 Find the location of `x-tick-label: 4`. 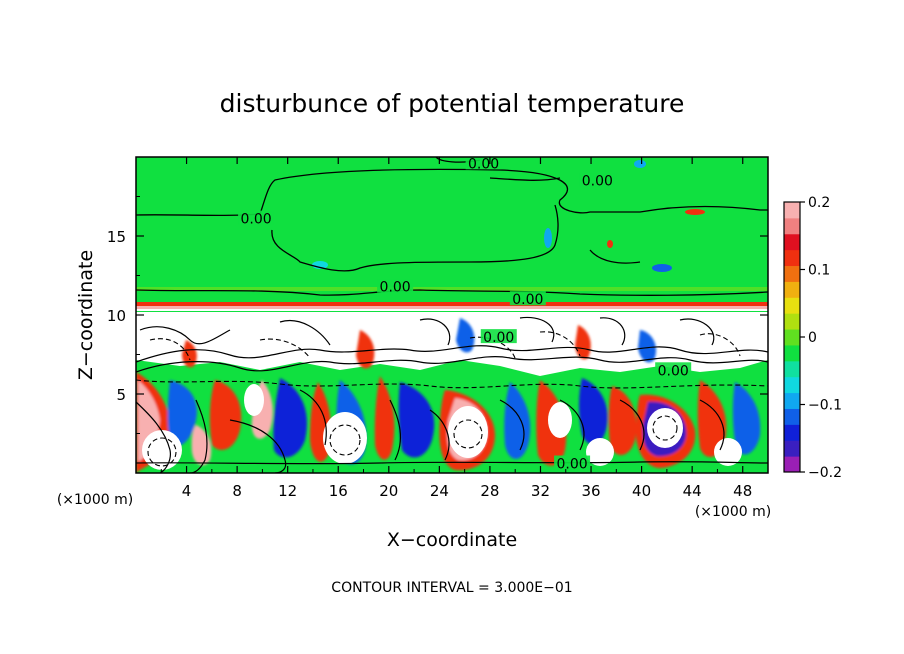

x-tick-label: 4 is located at coordinates (187, 491).